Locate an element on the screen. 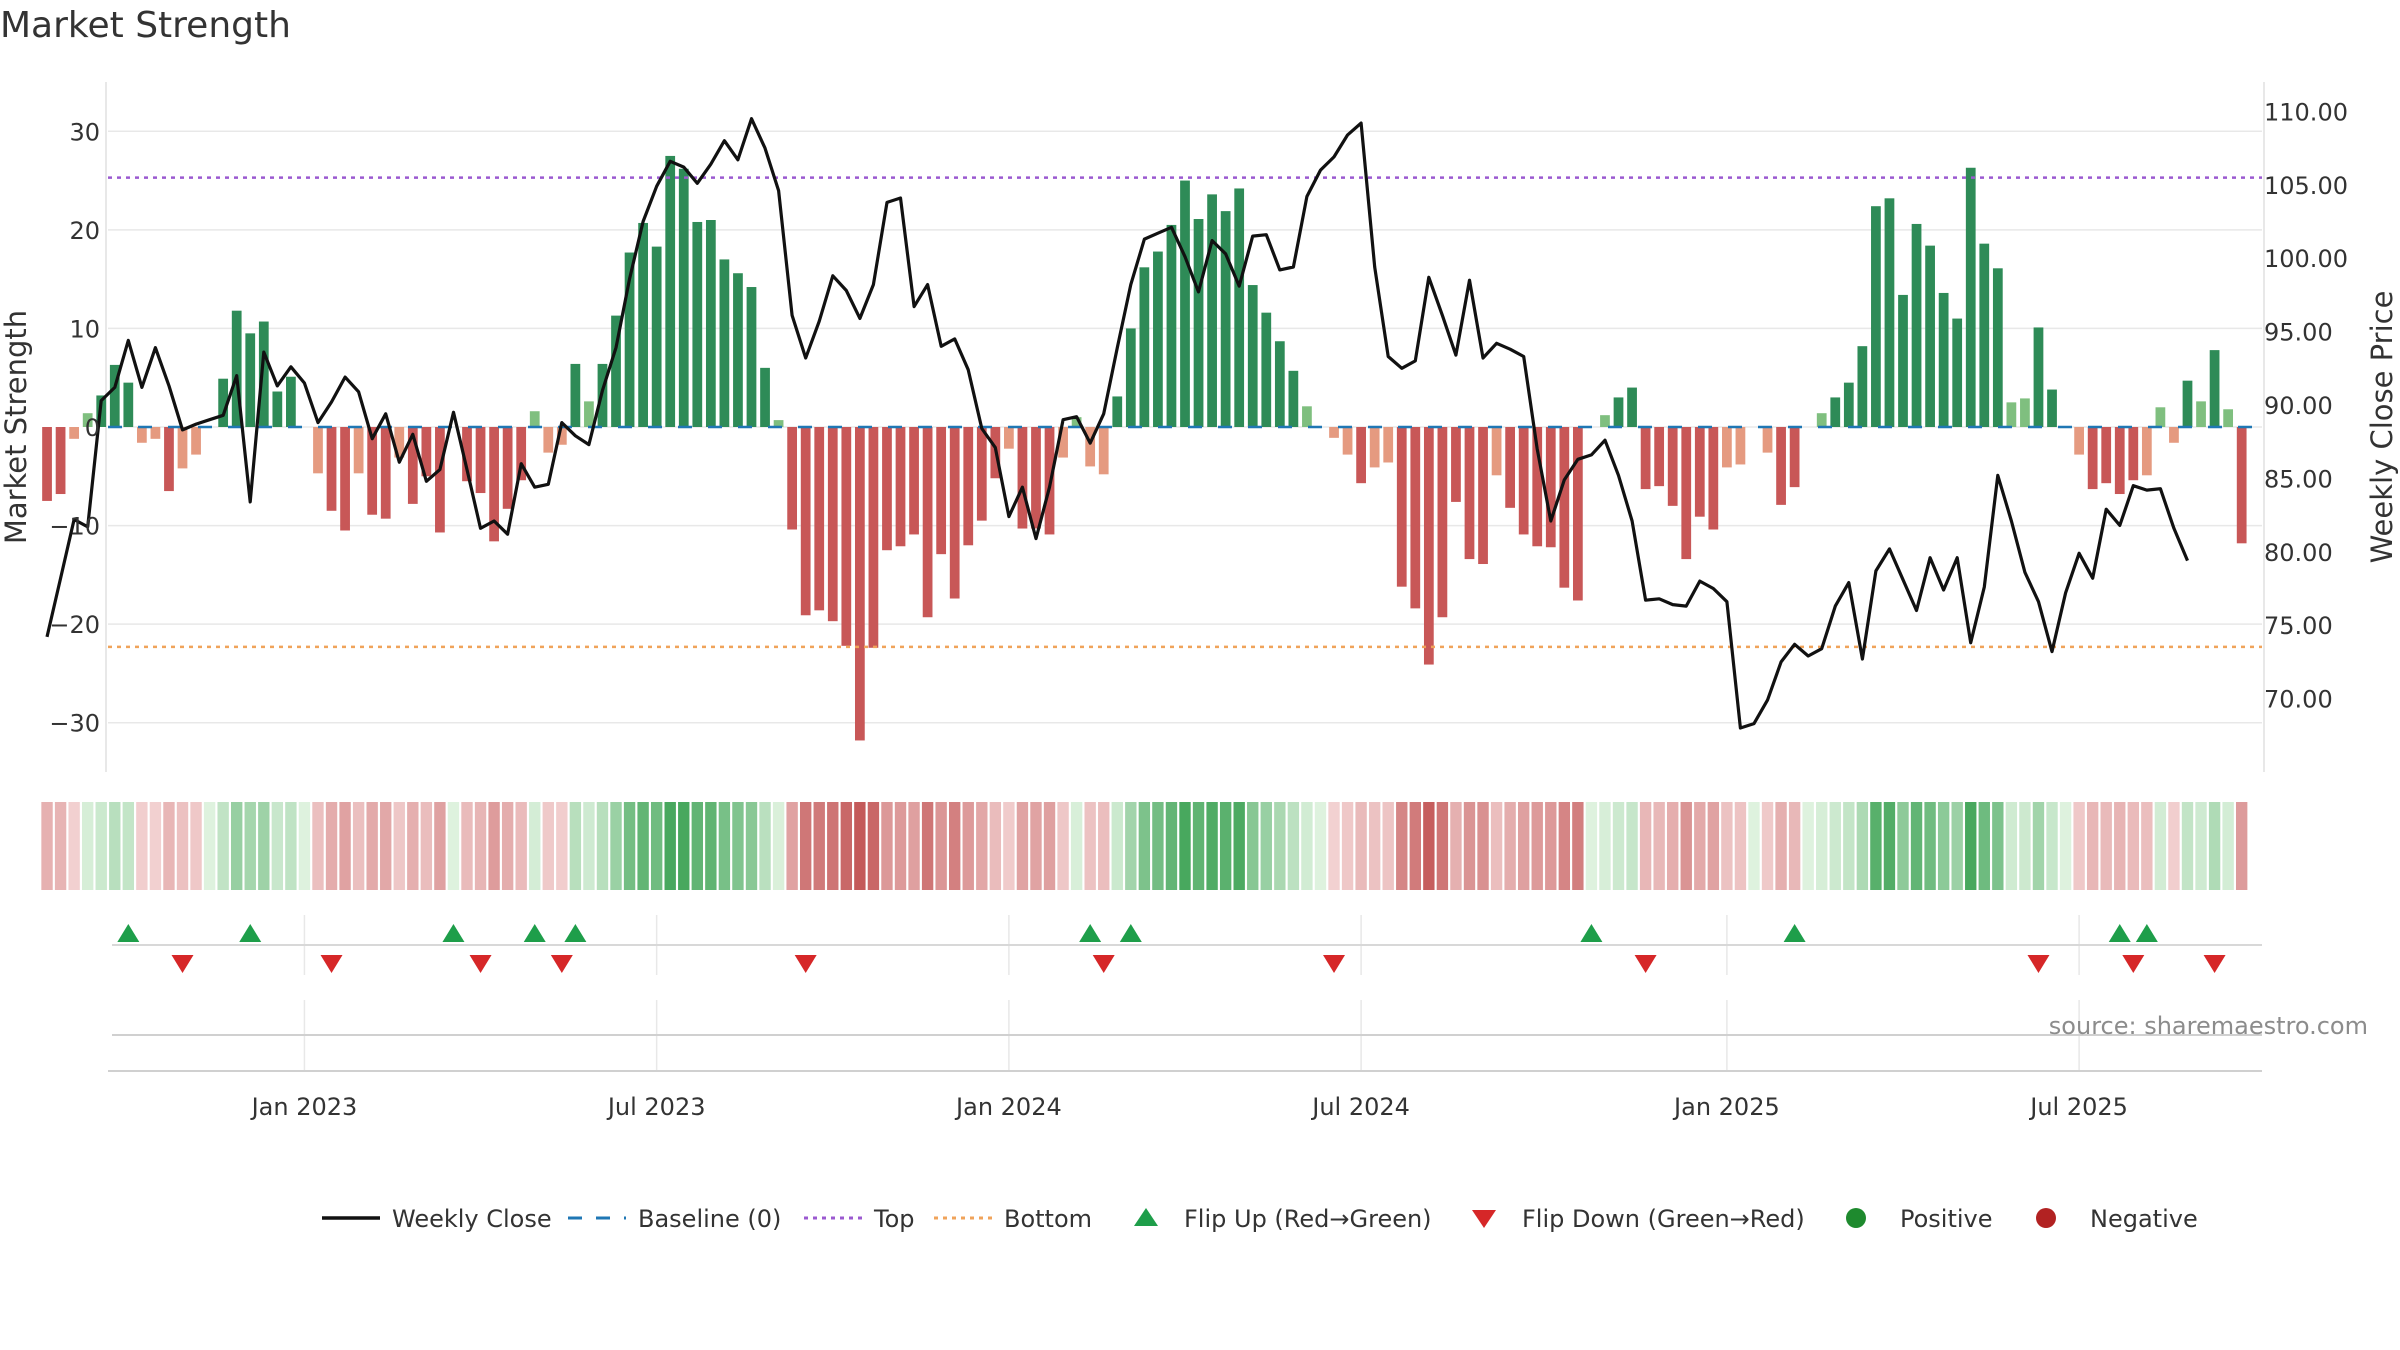 Image resolution: width=2400 pixels, height=1350 pixels. legend-item: Flip Up (Red→Green) is located at coordinates (1283, 1219).